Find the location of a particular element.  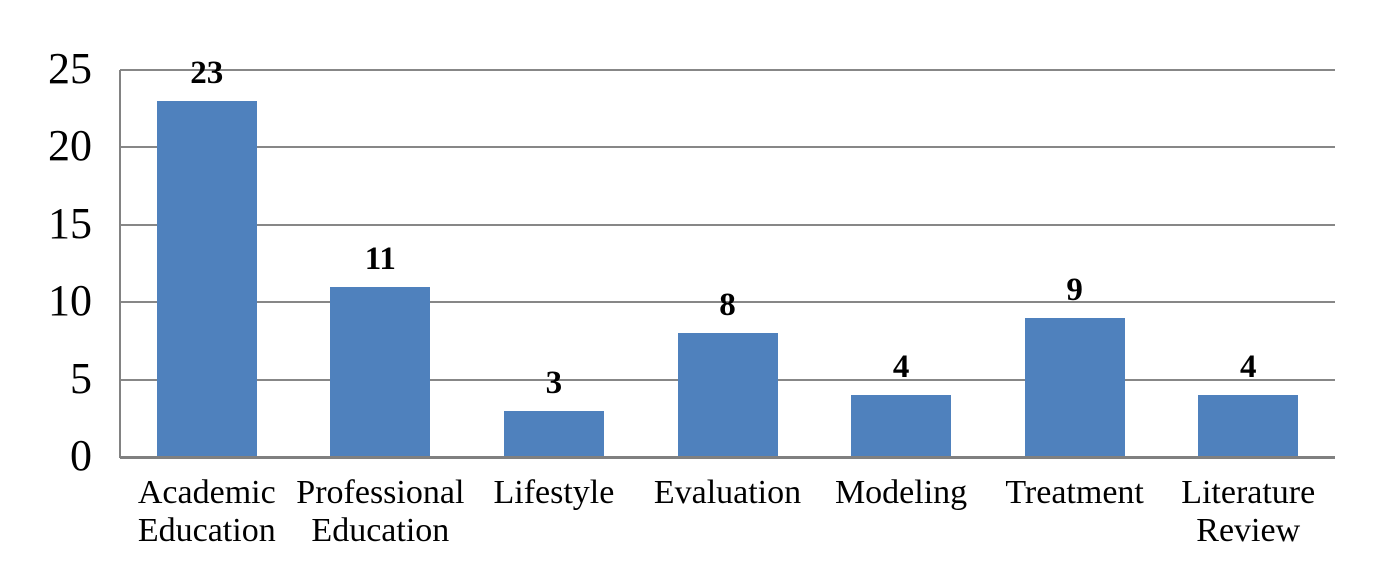

x-category-label: Professional Education is located at coordinates (380, 511).